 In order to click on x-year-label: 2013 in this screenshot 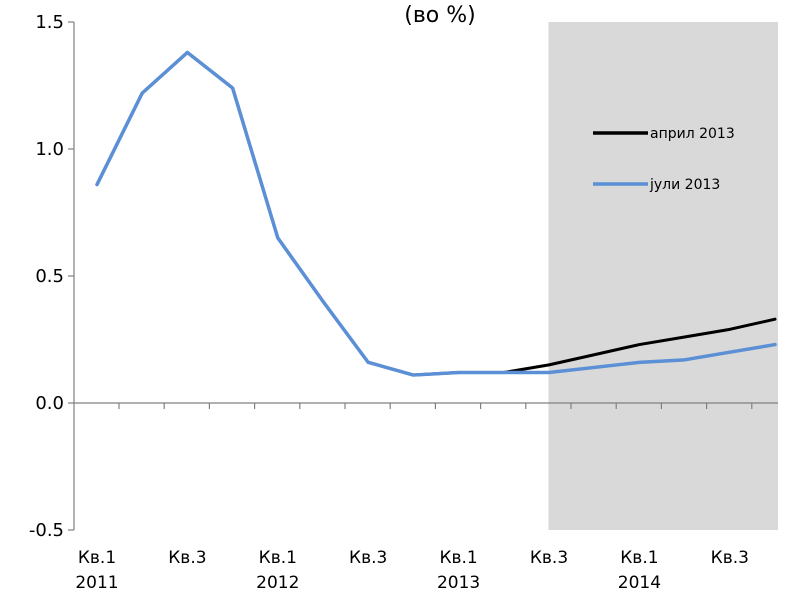, I will do `click(458, 583)`.